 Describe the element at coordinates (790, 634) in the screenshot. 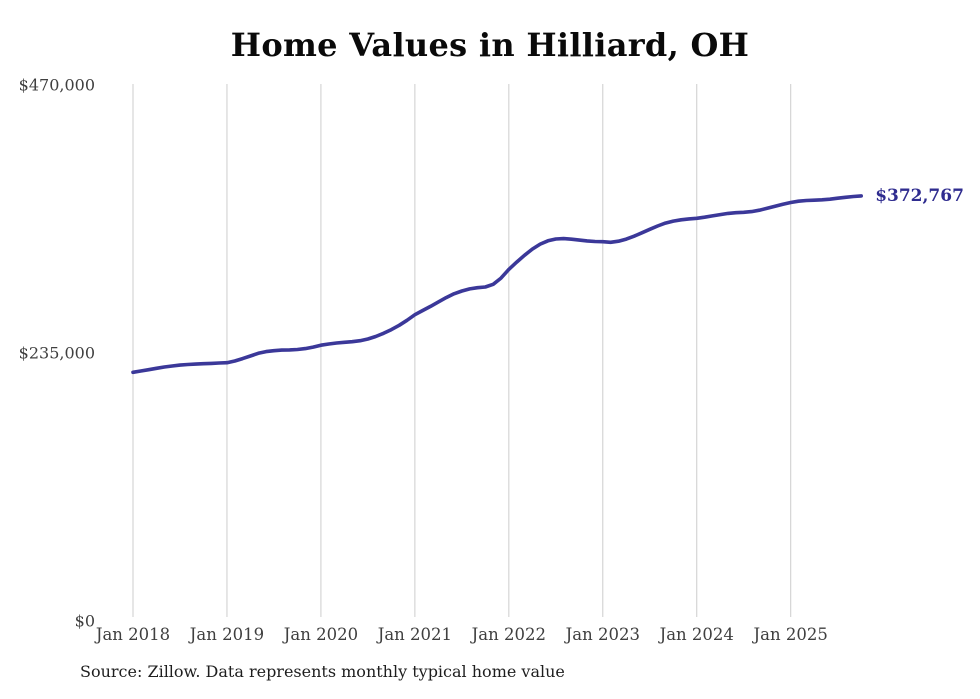

I see `x-tick-label: Jan 2025` at that location.